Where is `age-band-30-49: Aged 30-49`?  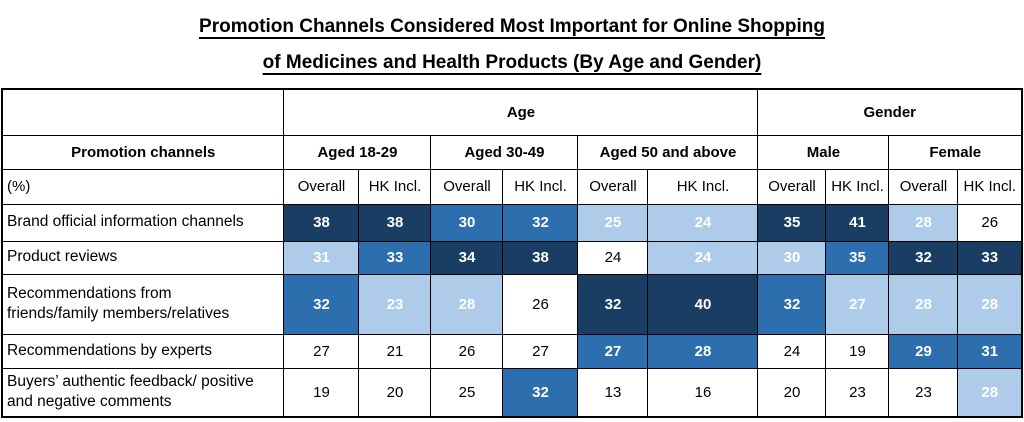 age-band-30-49: Aged 30-49 is located at coordinates (504, 152).